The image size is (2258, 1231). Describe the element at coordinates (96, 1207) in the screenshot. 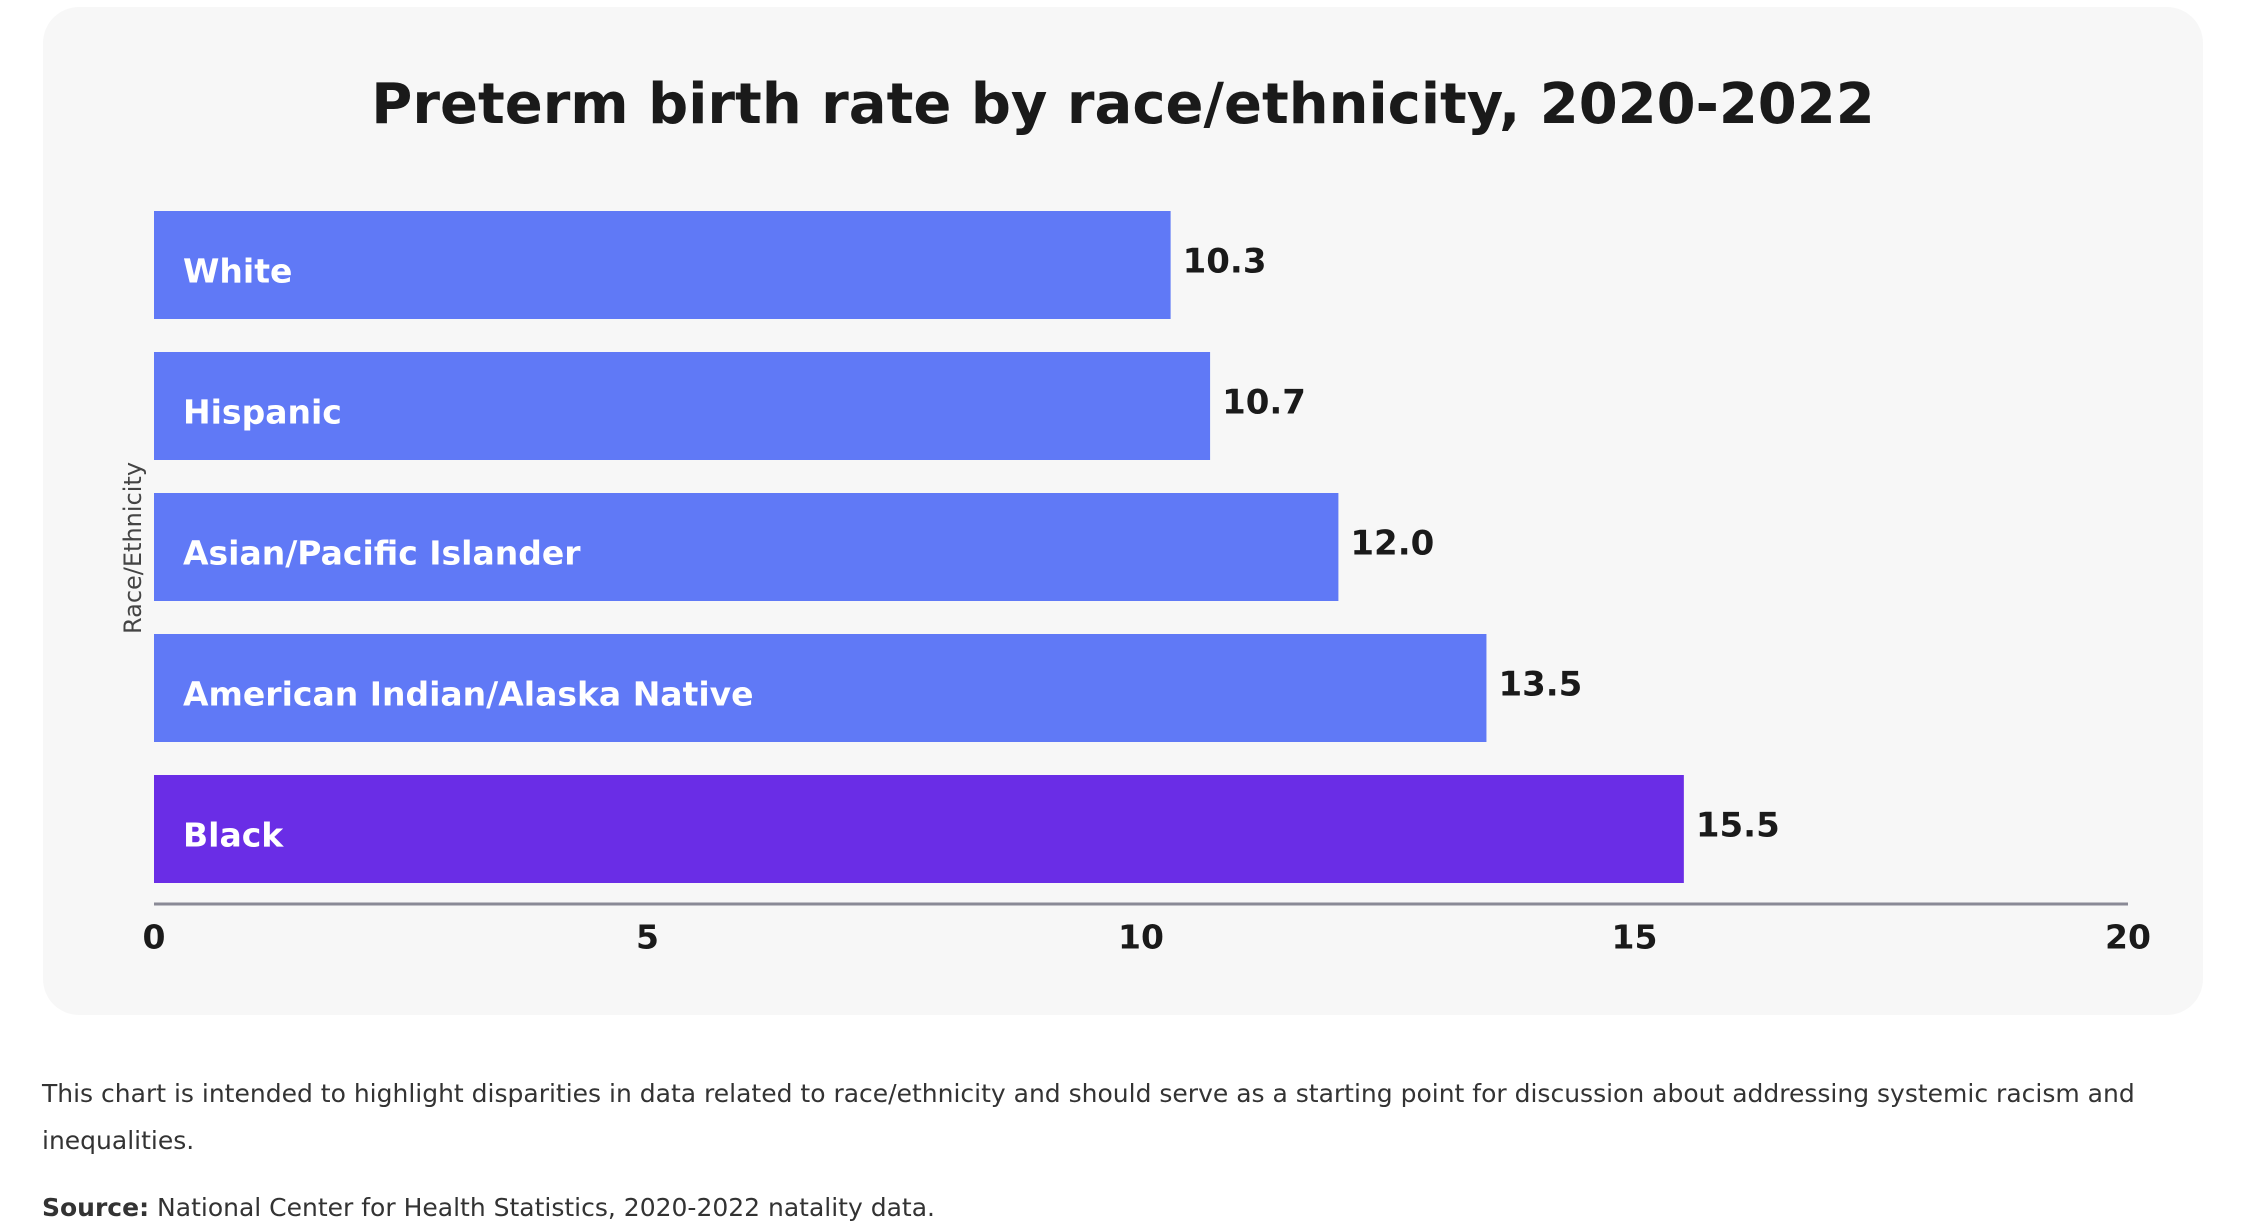

I see `source-label: Source:` at that location.